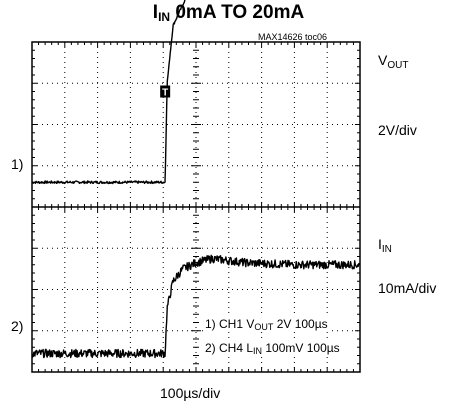 The width and height of the screenshot is (457, 412). What do you see at coordinates (407, 288) in the screenshot?
I see `channel4-scale: 10mA/div` at bounding box center [407, 288].